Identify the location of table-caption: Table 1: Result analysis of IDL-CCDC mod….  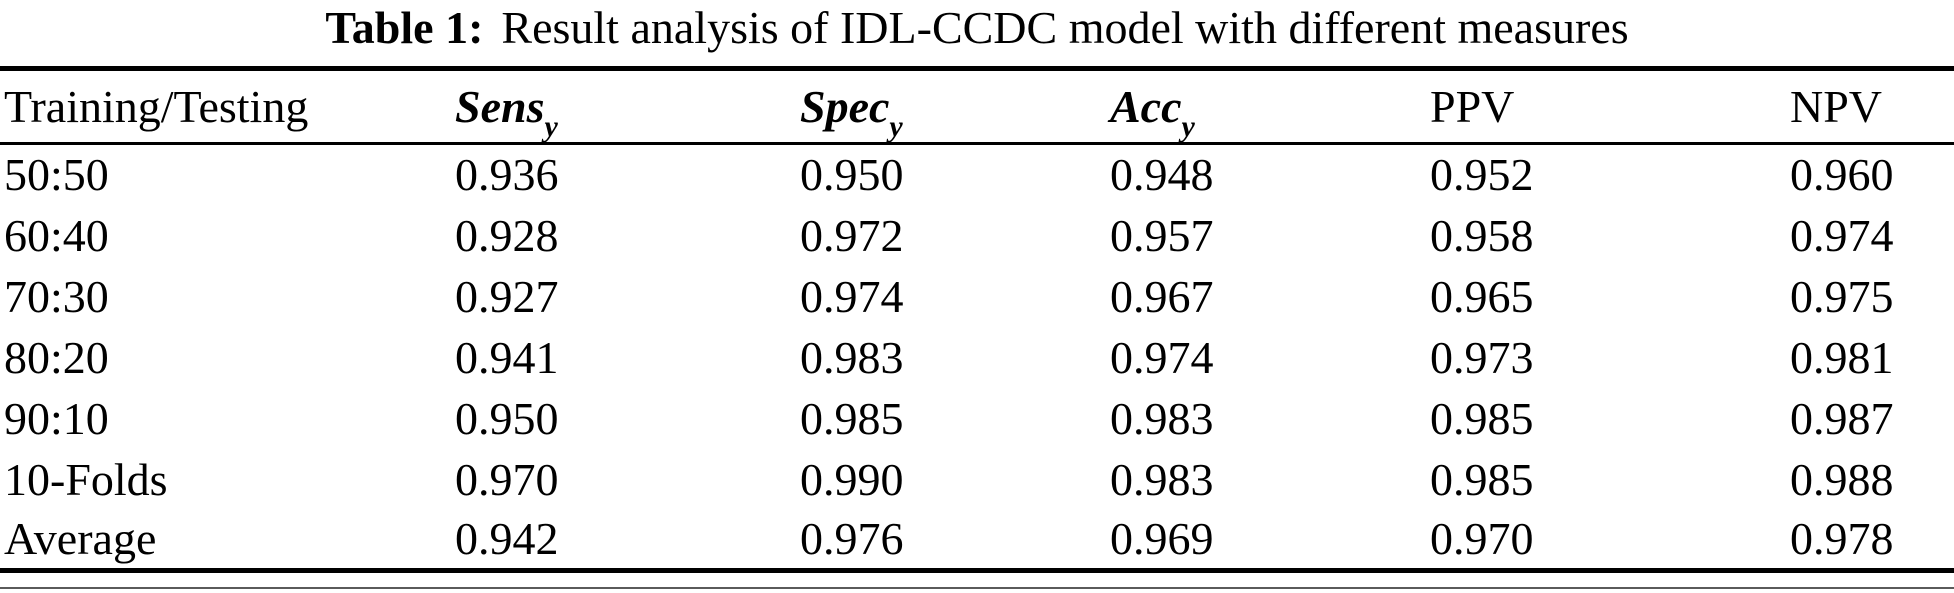
(977, 27).